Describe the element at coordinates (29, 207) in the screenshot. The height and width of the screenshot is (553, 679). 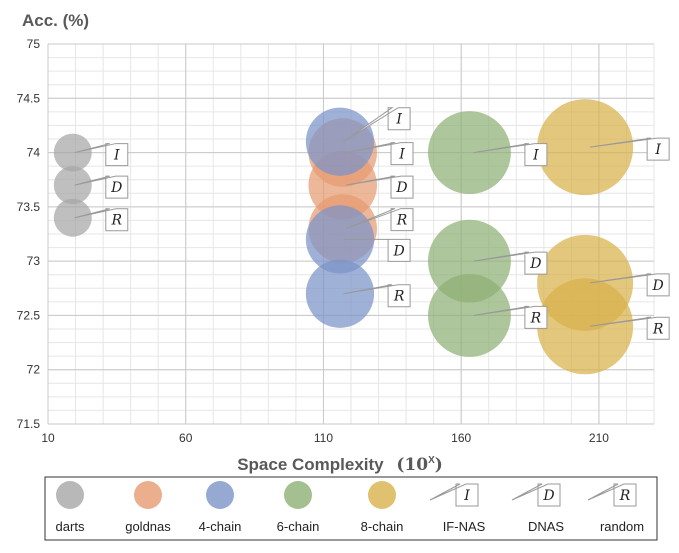
I see `y-tick-label: 73.5` at that location.